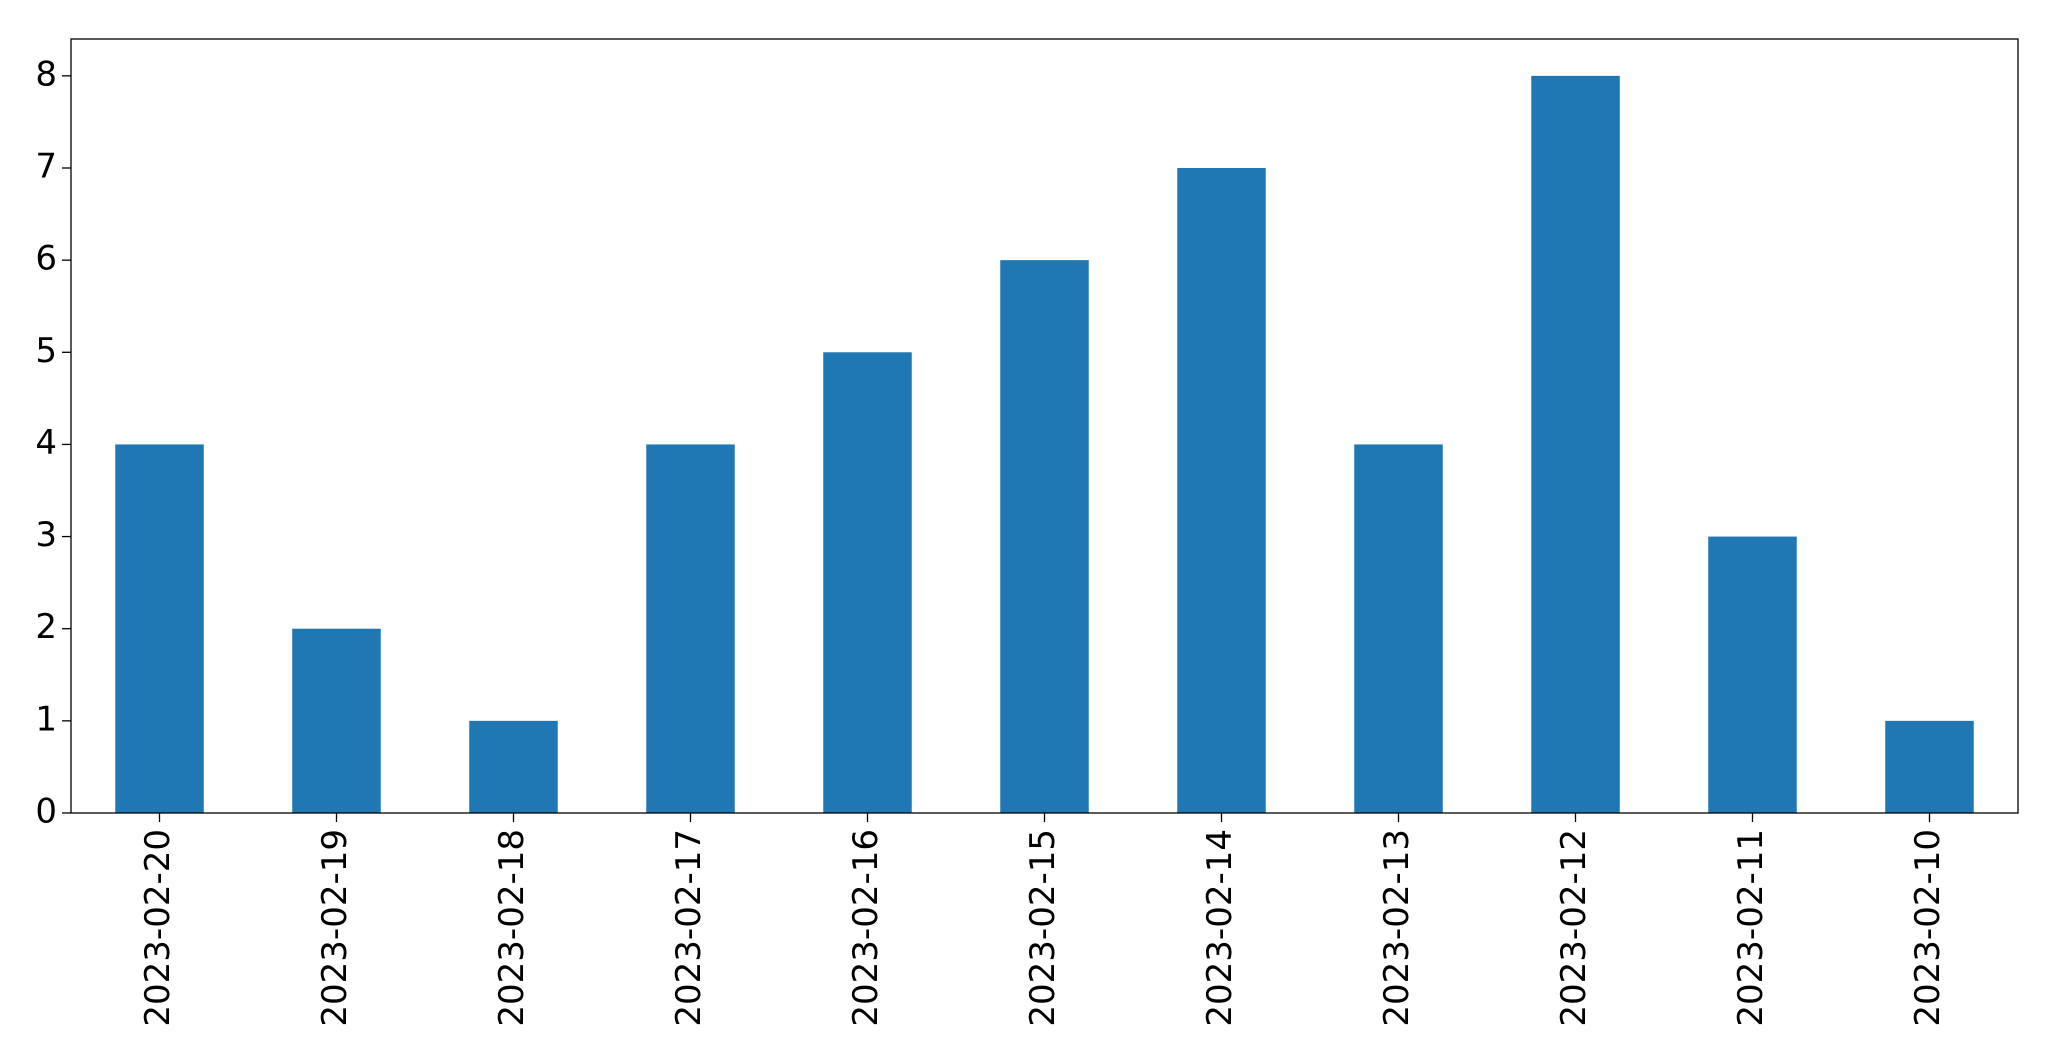 The width and height of the screenshot is (2049, 1061). I want to click on x-tick-label: 2023-02-14, so click(1220, 928).